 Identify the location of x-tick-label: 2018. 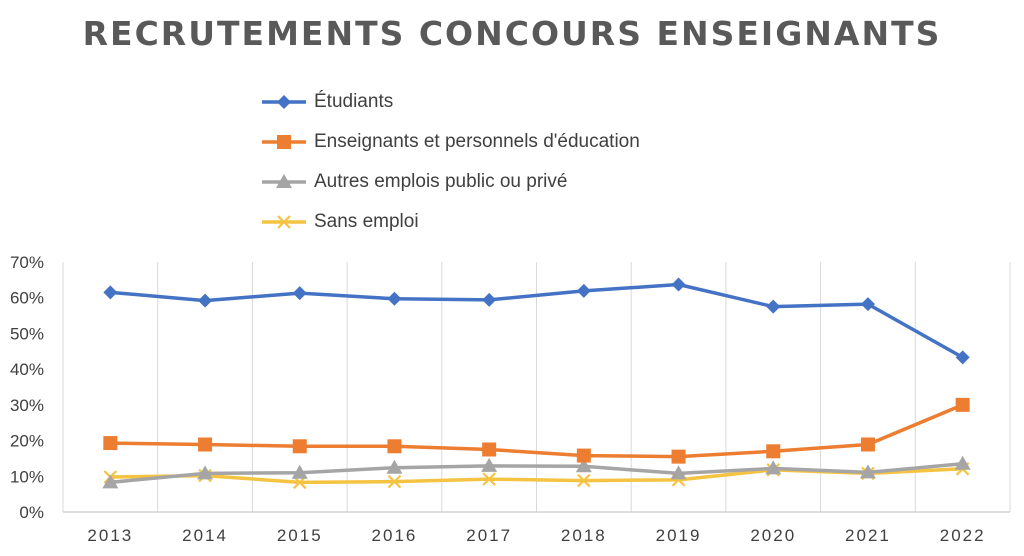
(584, 535).